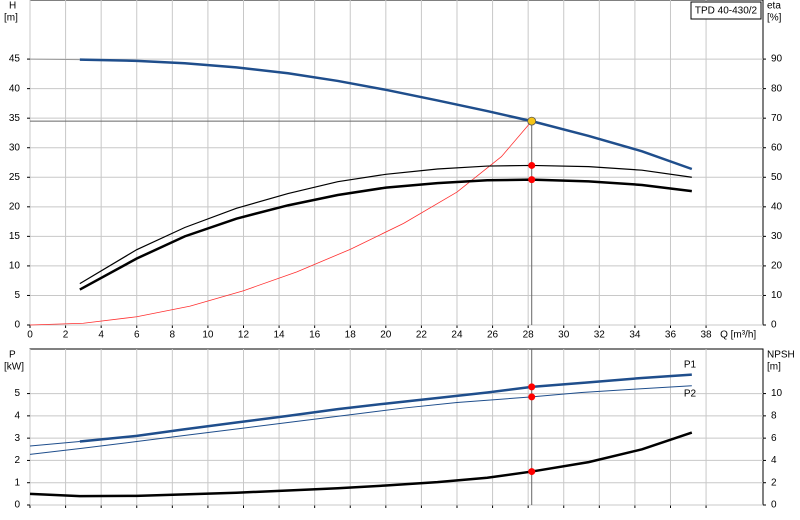  What do you see at coordinates (137, 335) in the screenshot?
I see `x-tick-label: 6` at bounding box center [137, 335].